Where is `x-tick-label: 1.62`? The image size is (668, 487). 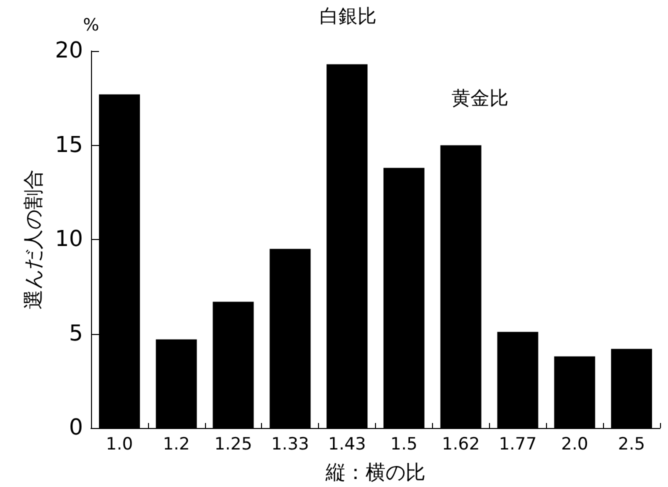
x-tick-label: 1.62 is located at coordinates (461, 444).